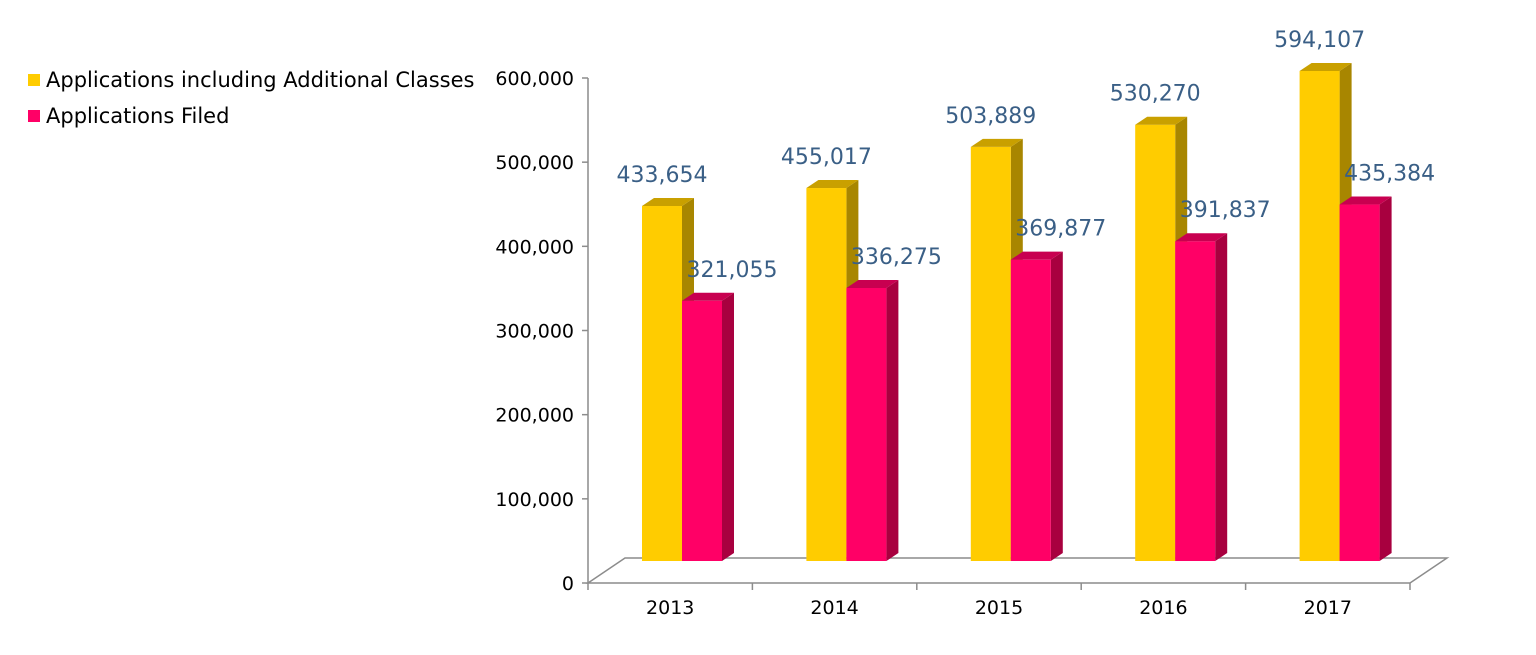 The image size is (1536, 655). I want to click on data-label-applications-filed-2015: 369,877, so click(1060, 229).